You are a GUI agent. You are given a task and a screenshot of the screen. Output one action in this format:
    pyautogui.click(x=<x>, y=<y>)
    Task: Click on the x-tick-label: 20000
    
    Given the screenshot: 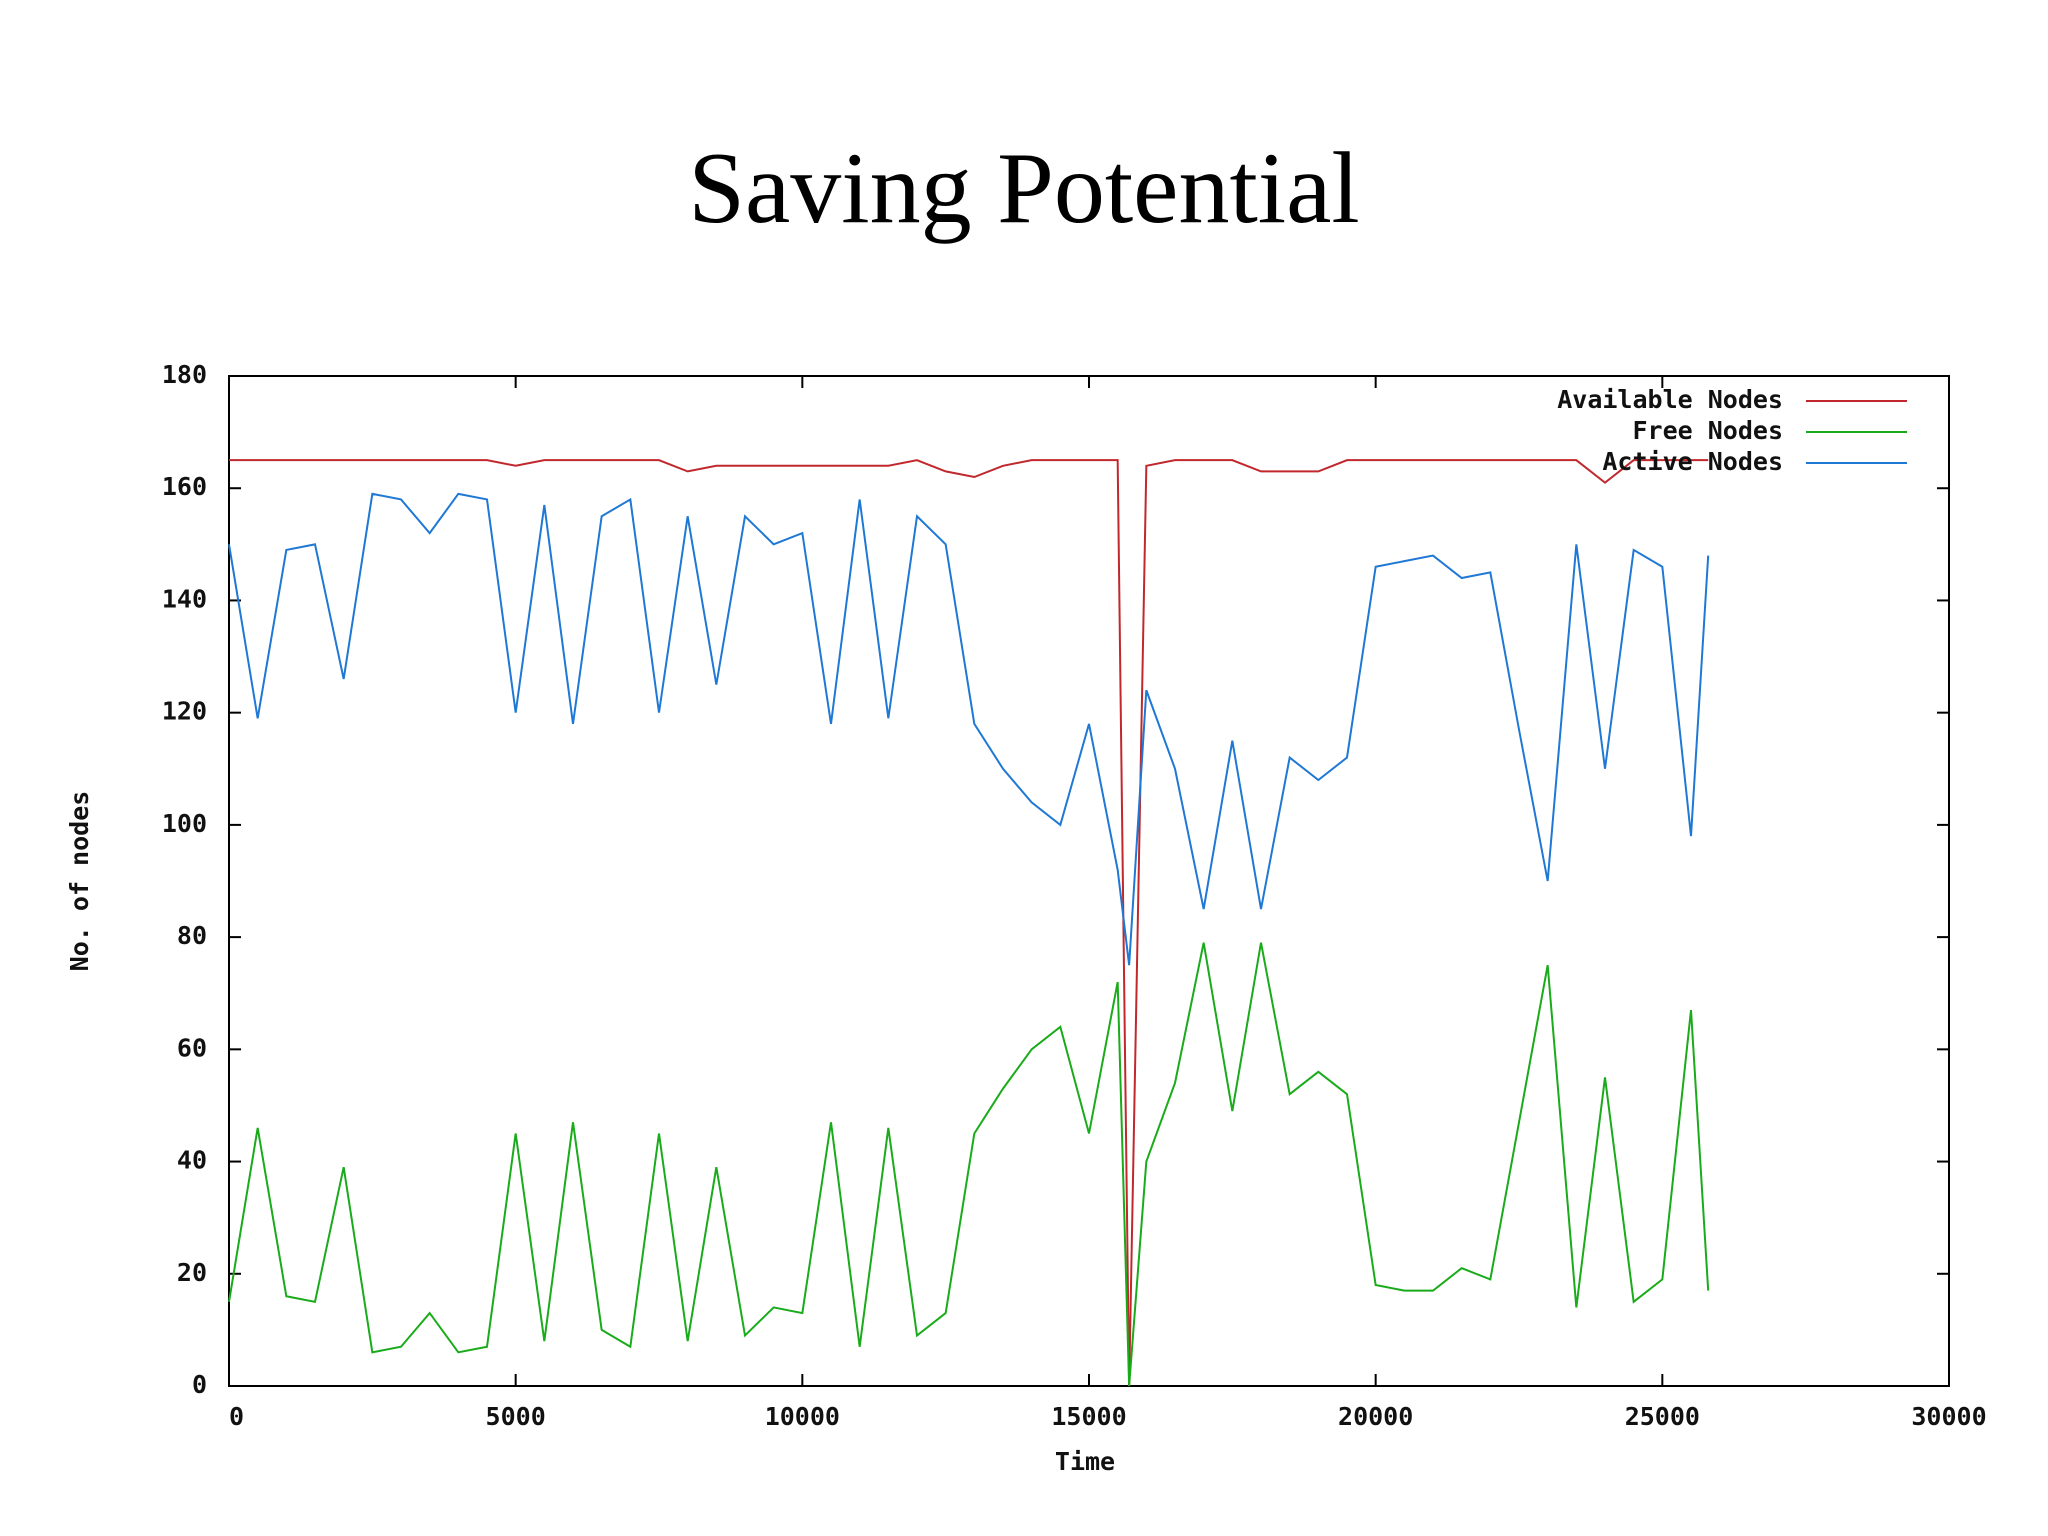 What is the action you would take?
    pyautogui.click(x=1375, y=1416)
    